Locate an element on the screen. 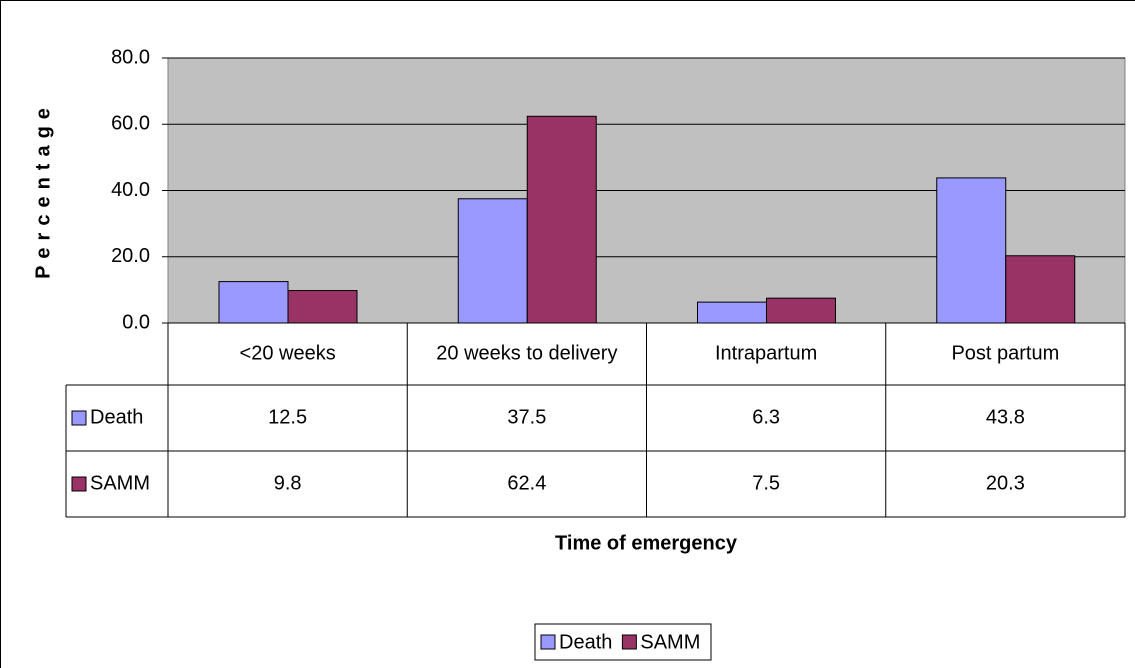  x-axis-label: Time of emergency is located at coordinates (646, 543).